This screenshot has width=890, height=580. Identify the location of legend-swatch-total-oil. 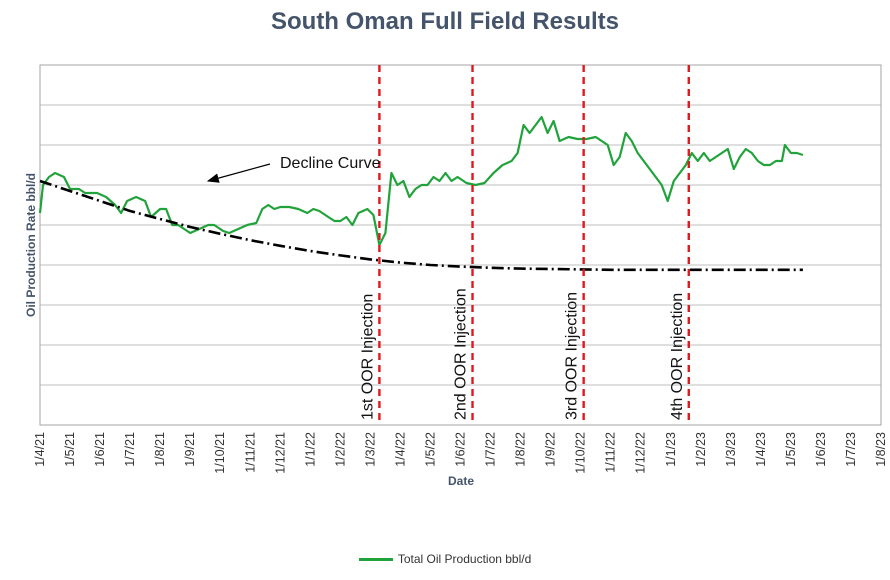
(375, 560).